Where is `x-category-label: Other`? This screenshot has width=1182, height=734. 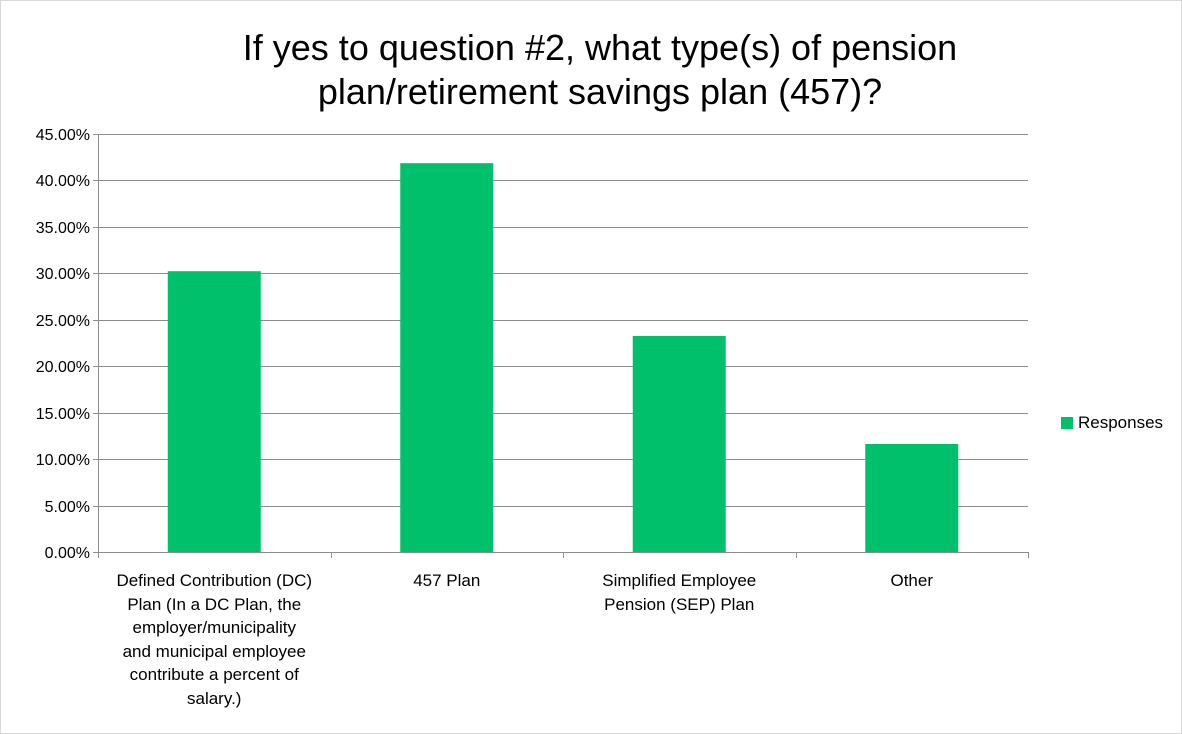 x-category-label: Other is located at coordinates (912, 581).